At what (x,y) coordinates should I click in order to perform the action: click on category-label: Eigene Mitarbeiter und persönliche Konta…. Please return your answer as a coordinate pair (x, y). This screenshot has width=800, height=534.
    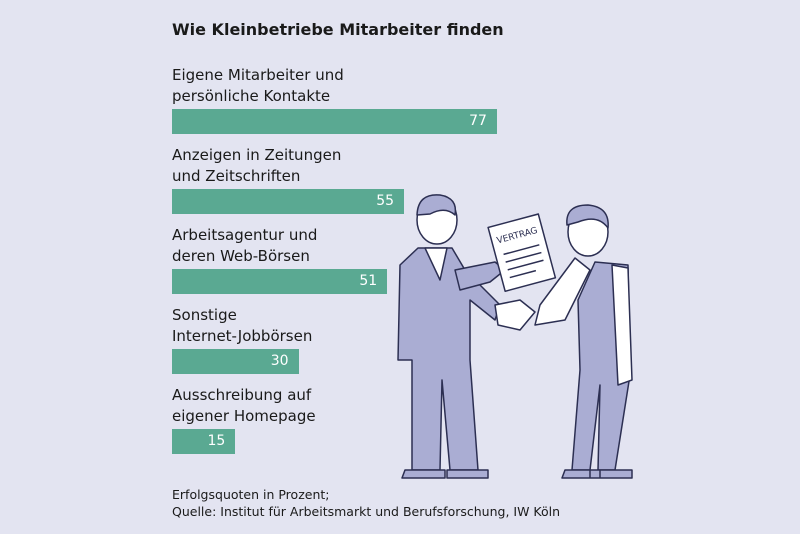
    Looking at the image, I should click on (258, 85).